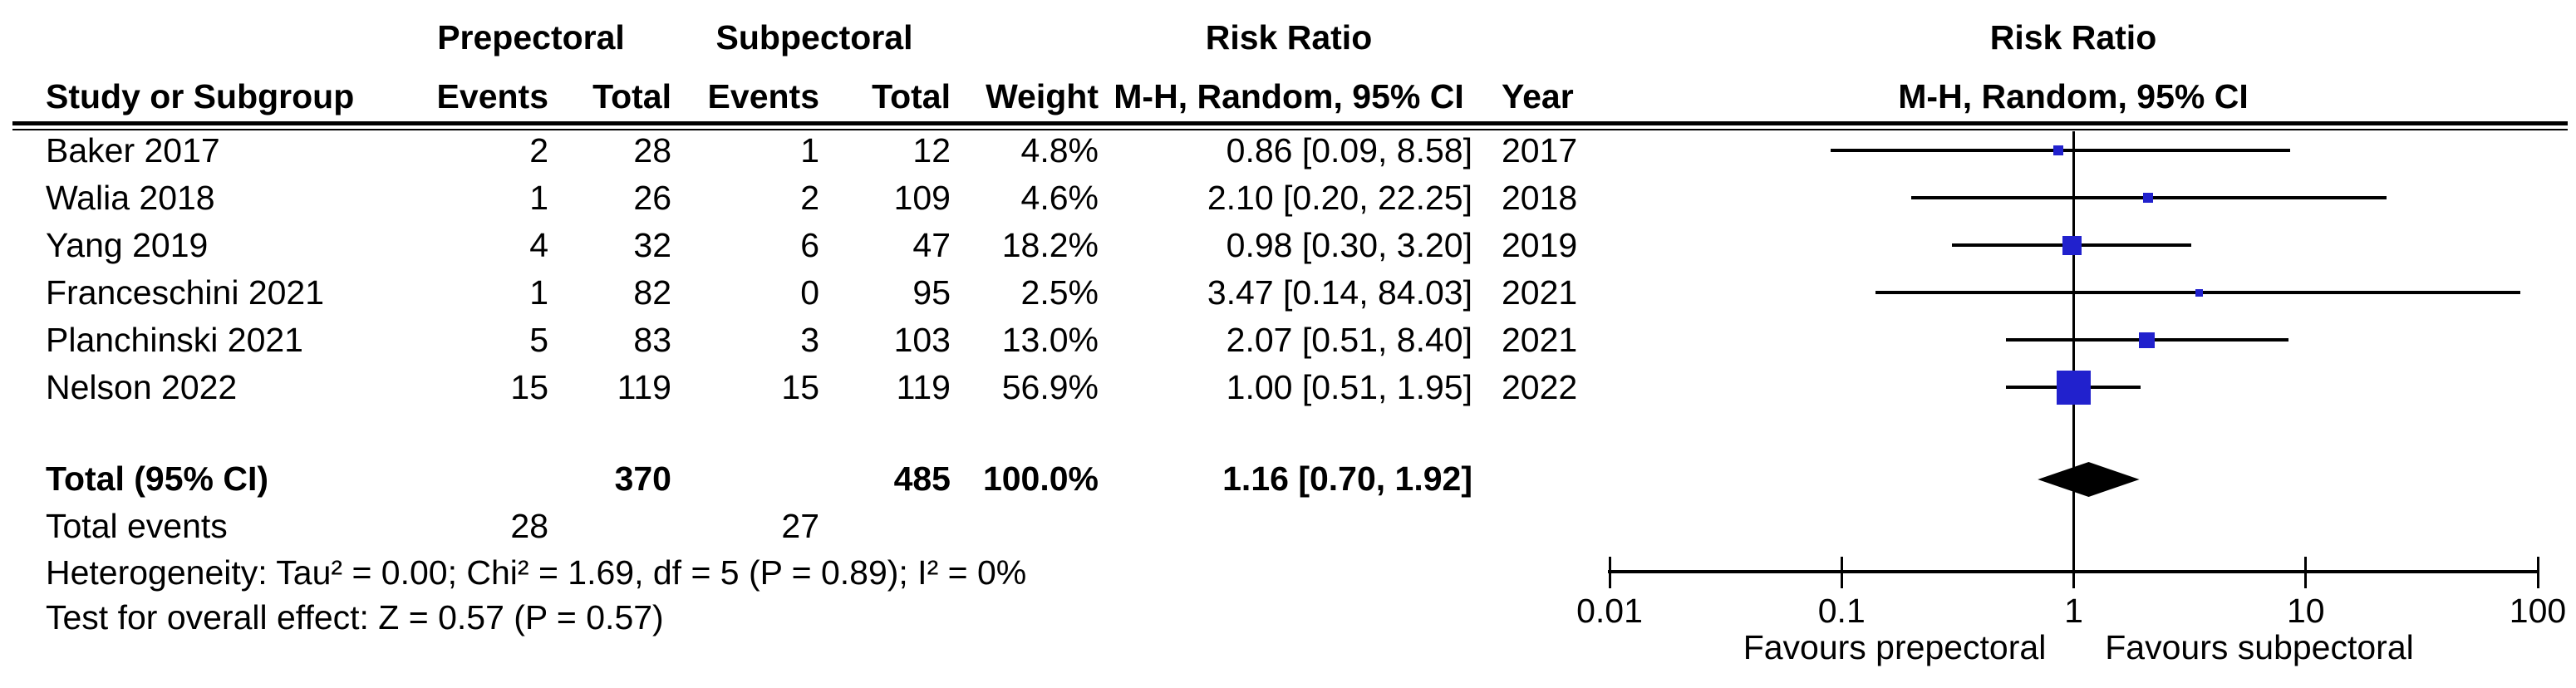  I want to click on risk-ratio-ci: 2.10 [0.20, 22.25], so click(1339, 198).